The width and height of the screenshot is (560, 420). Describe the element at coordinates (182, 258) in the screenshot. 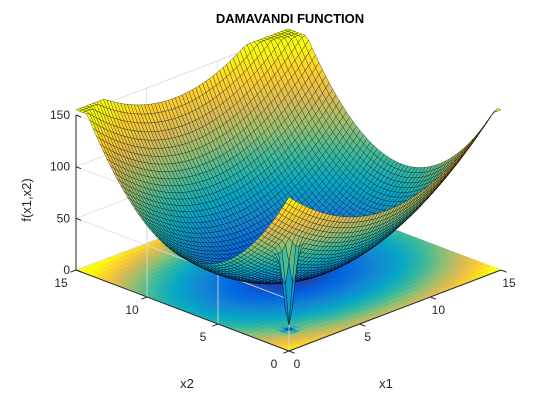

I see `z-grid-line-left` at that location.